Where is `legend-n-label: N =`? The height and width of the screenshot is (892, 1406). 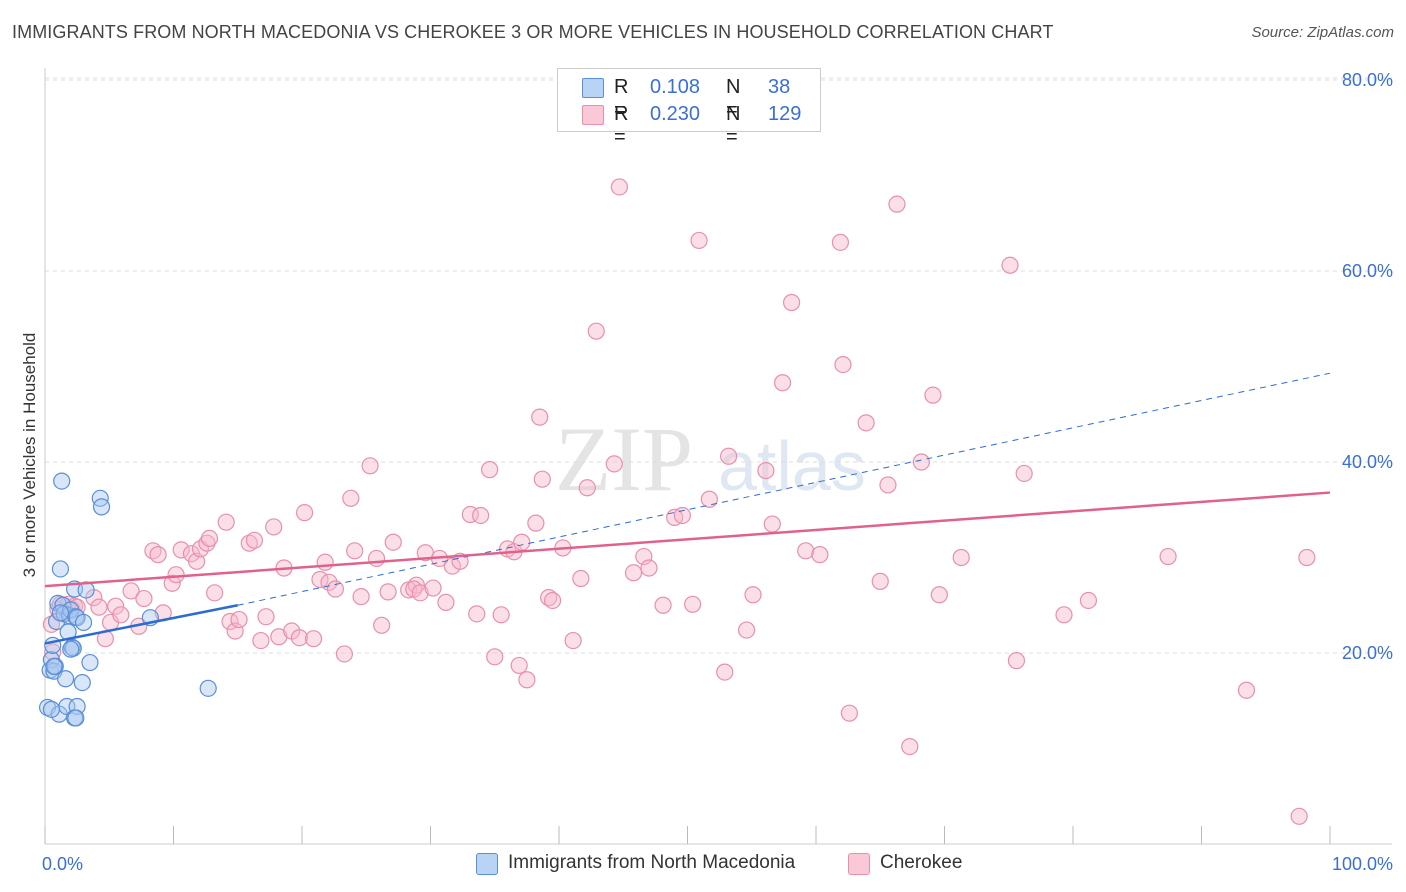 legend-n-label: N = is located at coordinates (733, 98).